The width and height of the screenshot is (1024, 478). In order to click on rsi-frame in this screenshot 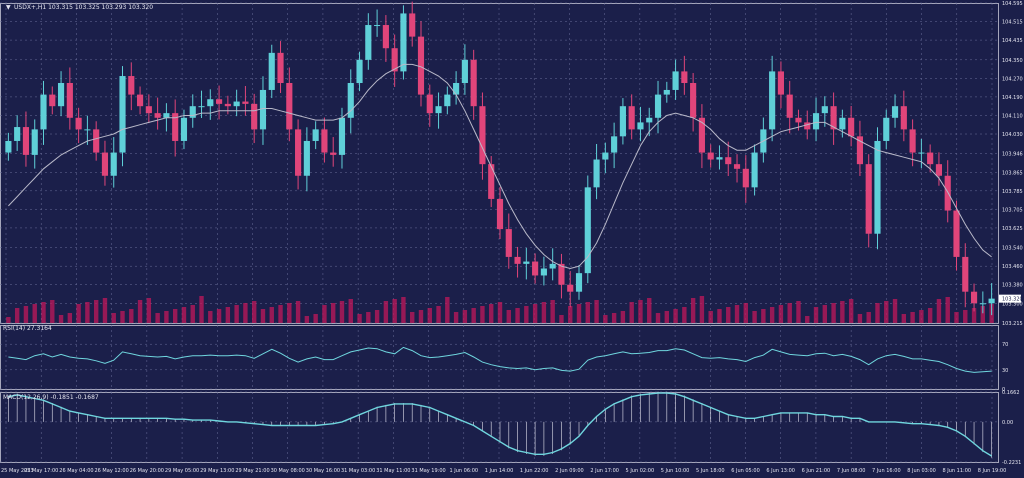, I will do `click(499, 357)`.